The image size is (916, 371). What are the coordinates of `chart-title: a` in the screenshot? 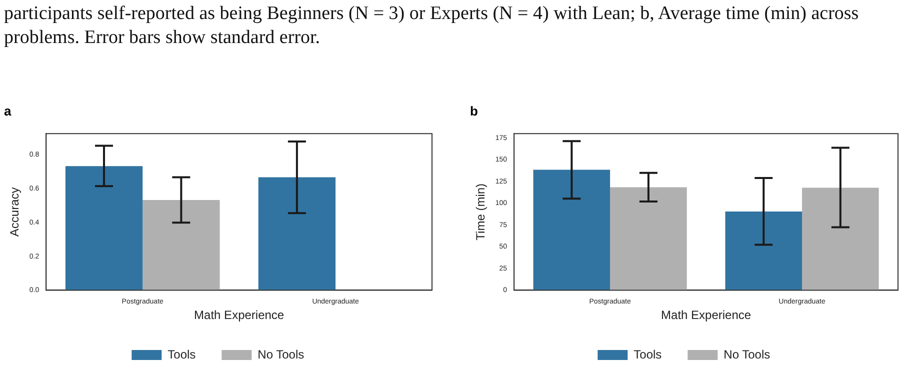 It's located at (8, 110).